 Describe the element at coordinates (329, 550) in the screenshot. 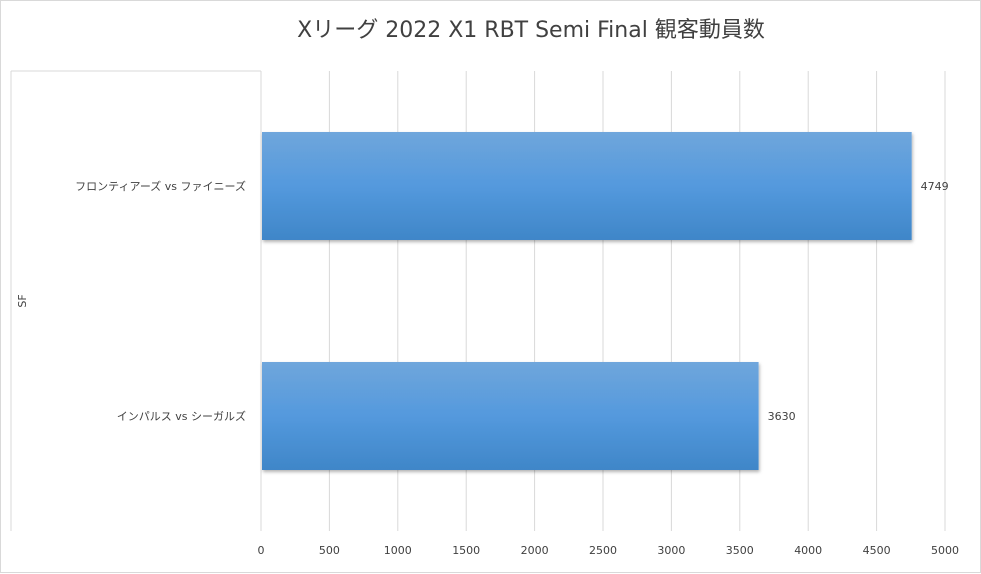

I see `x-tick-label: 500` at that location.